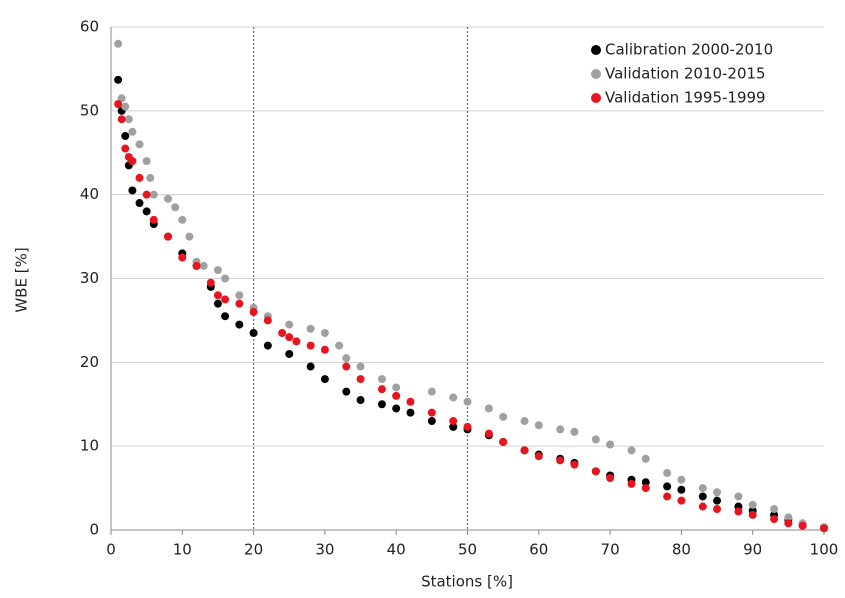  Describe the element at coordinates (685, 74) in the screenshot. I see `legend-label: Validation 2010-2015` at that location.